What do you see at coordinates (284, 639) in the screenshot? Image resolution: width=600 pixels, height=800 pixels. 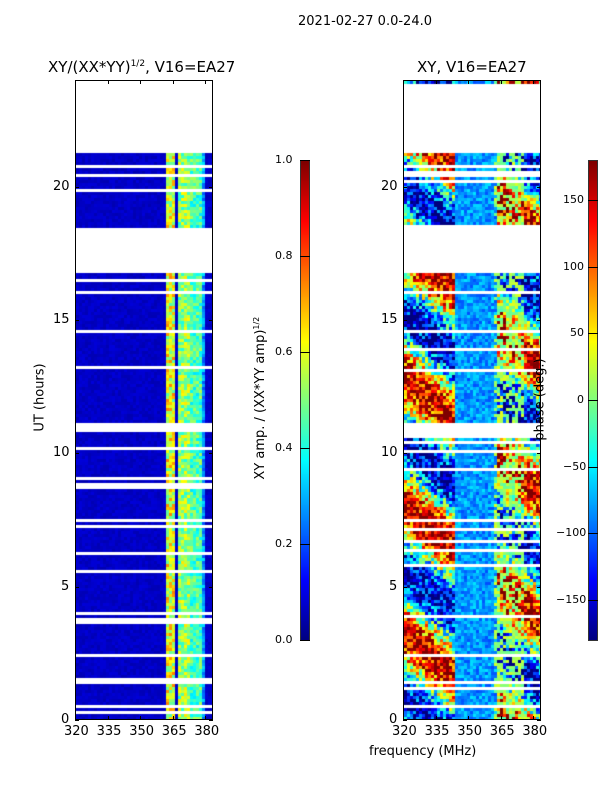 I see `colorbar-tick-label: 0.0` at bounding box center [284, 639].